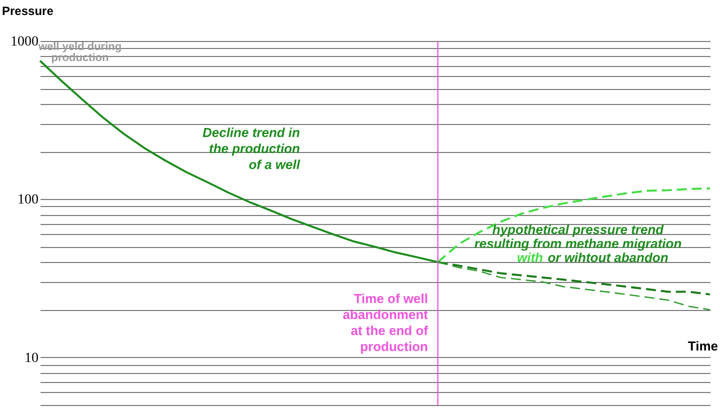 The width and height of the screenshot is (720, 409). What do you see at coordinates (28, 11) in the screenshot?
I see `y-axis-title: Pressure` at bounding box center [28, 11].